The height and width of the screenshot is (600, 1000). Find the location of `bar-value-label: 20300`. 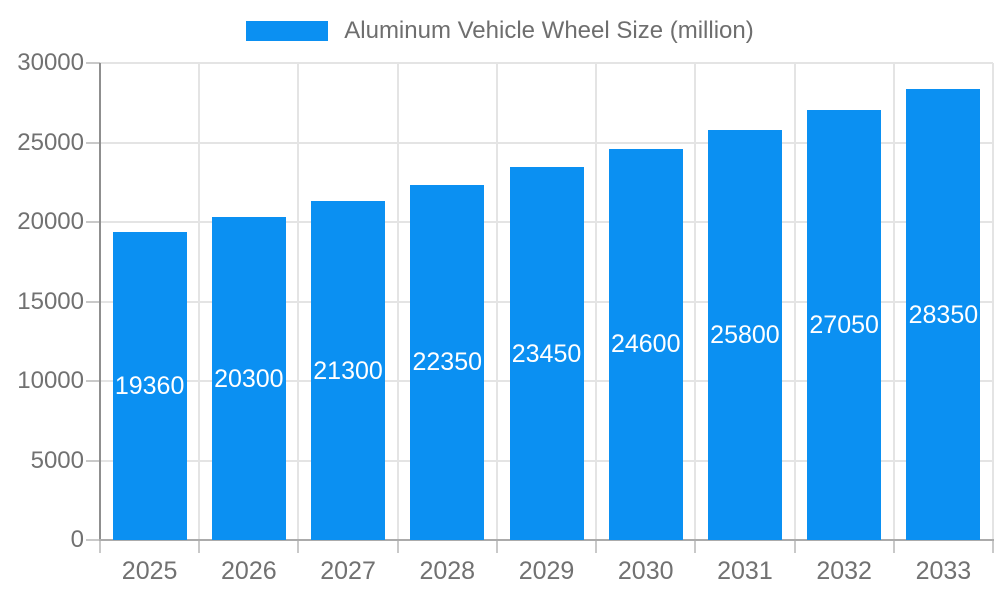

bar-value-label: 20300 is located at coordinates (249, 378).